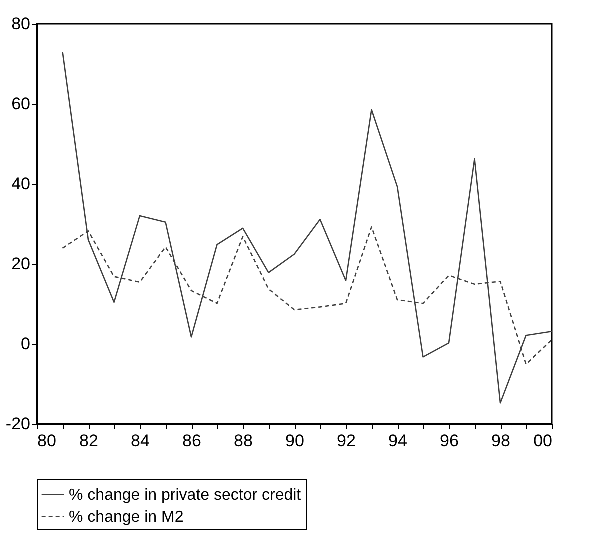 The width and height of the screenshot is (593, 537). Describe the element at coordinates (449, 441) in the screenshot. I see `x-tick-label: 96` at that location.